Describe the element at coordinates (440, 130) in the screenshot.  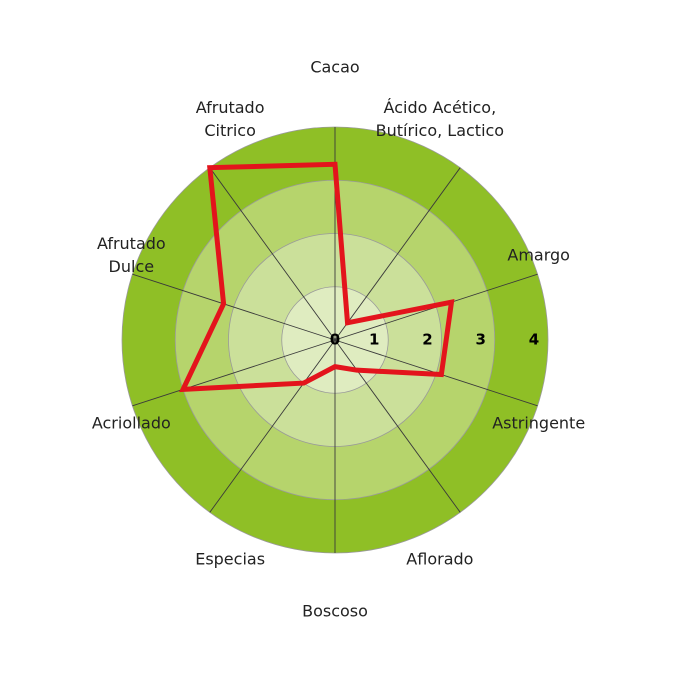
I see `axis-label: Butírico, Lactico` at that location.